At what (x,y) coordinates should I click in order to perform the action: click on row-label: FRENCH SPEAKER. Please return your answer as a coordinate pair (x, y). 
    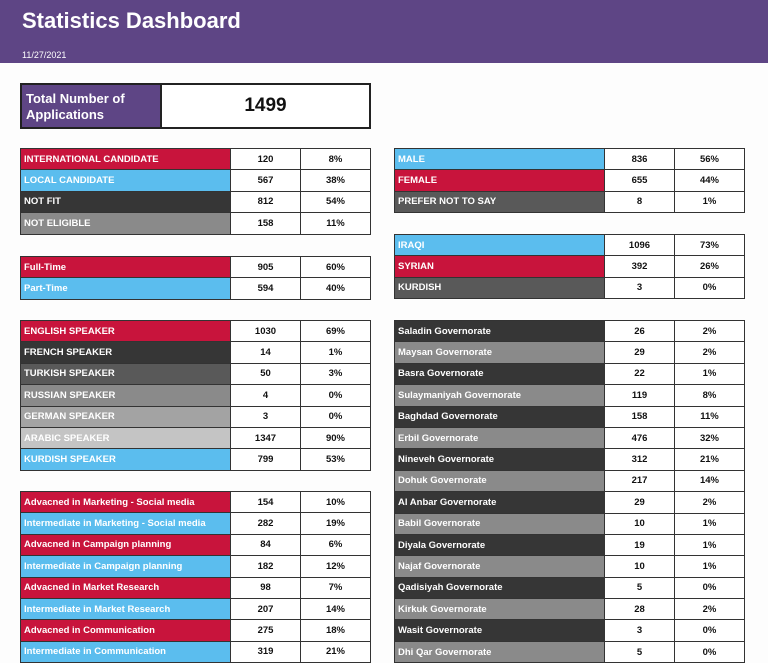
    Looking at the image, I should click on (125, 352).